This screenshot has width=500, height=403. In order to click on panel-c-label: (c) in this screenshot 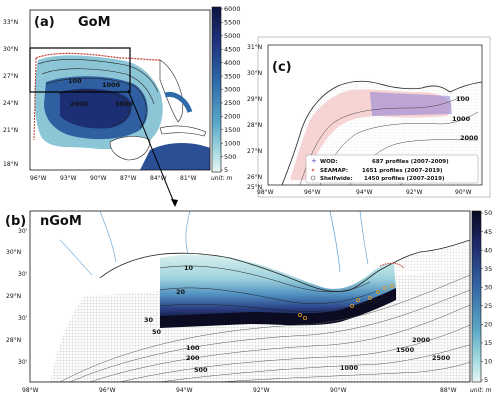, I will do `click(282, 67)`.